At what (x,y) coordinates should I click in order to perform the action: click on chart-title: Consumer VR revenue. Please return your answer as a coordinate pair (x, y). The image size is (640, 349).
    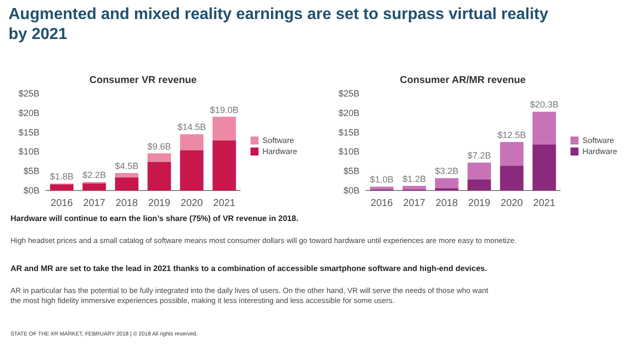
    Looking at the image, I should click on (143, 80).